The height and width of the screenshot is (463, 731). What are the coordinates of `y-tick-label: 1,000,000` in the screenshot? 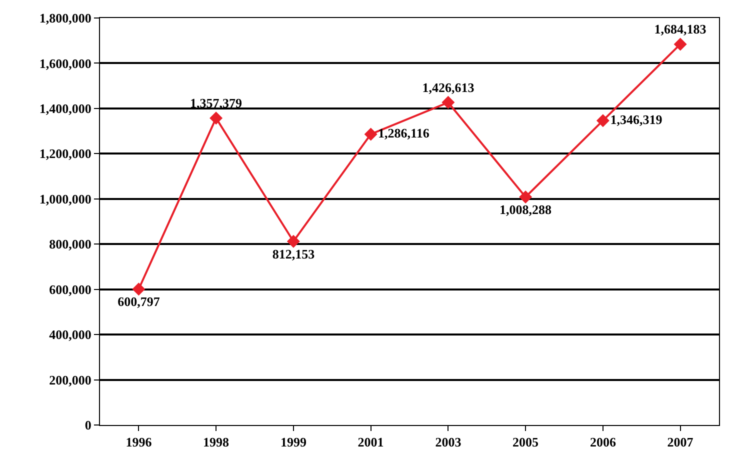 It's located at (65, 198).